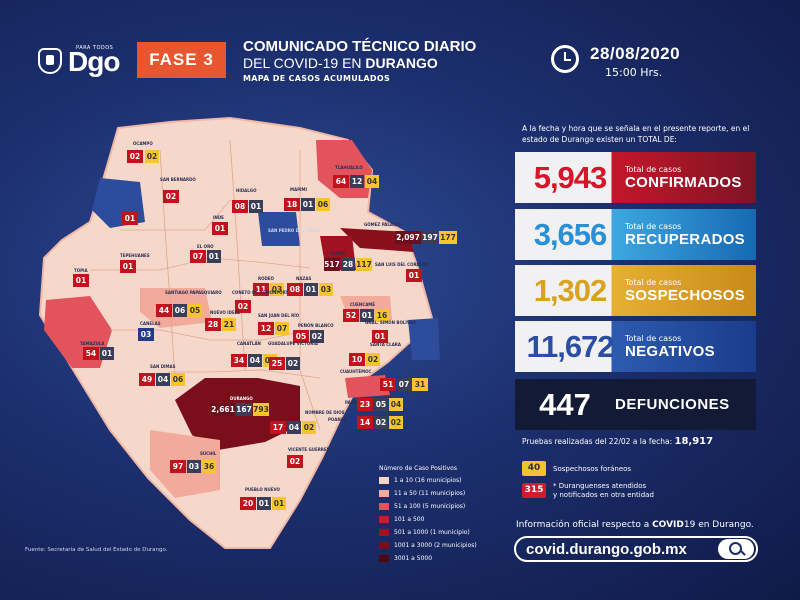 This screenshot has height=600, width=800. I want to click on region-cuauhtemoc, so click(367, 386).